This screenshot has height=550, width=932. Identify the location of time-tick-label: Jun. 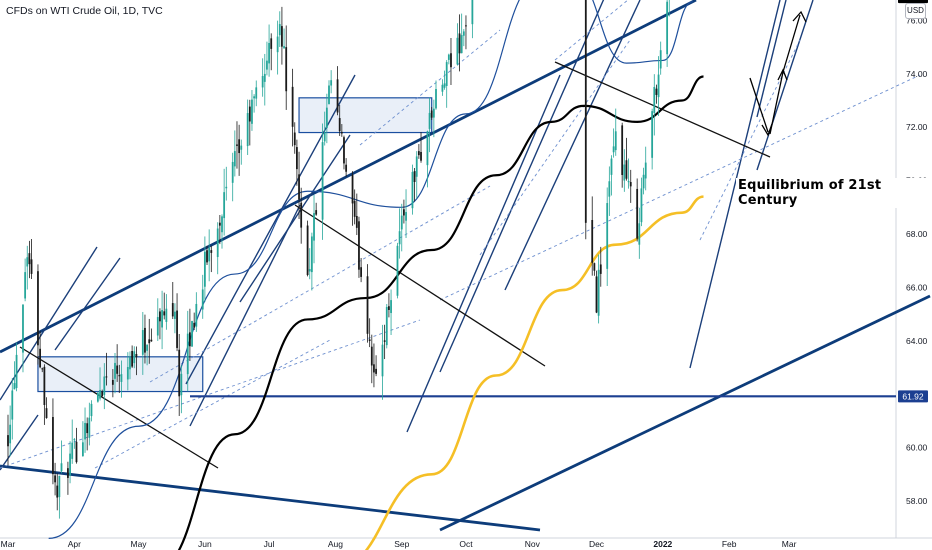
(205, 544).